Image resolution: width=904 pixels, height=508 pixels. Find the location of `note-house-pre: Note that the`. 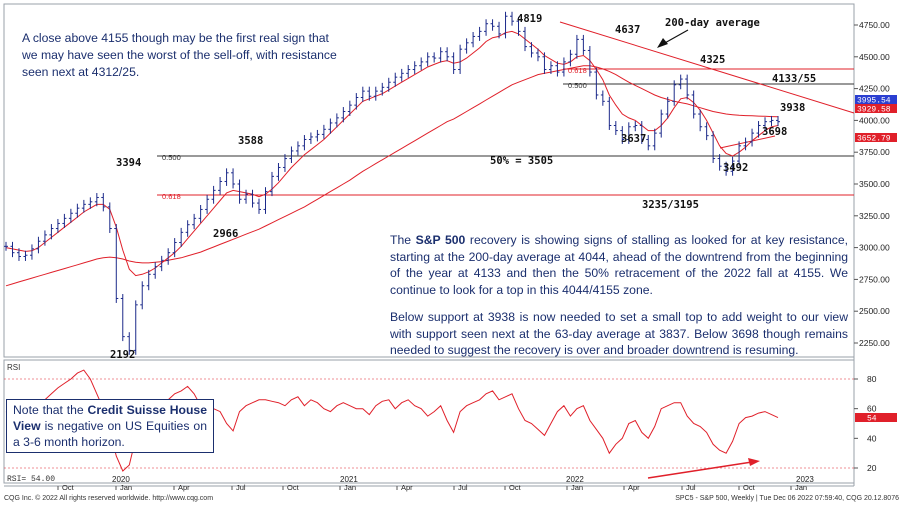

note-house-pre: Note that the is located at coordinates (50, 410).